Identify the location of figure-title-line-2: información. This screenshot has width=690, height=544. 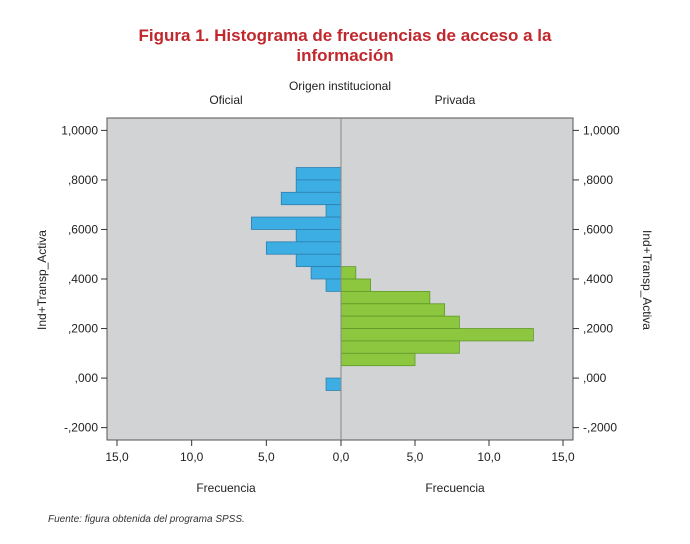
(345, 55).